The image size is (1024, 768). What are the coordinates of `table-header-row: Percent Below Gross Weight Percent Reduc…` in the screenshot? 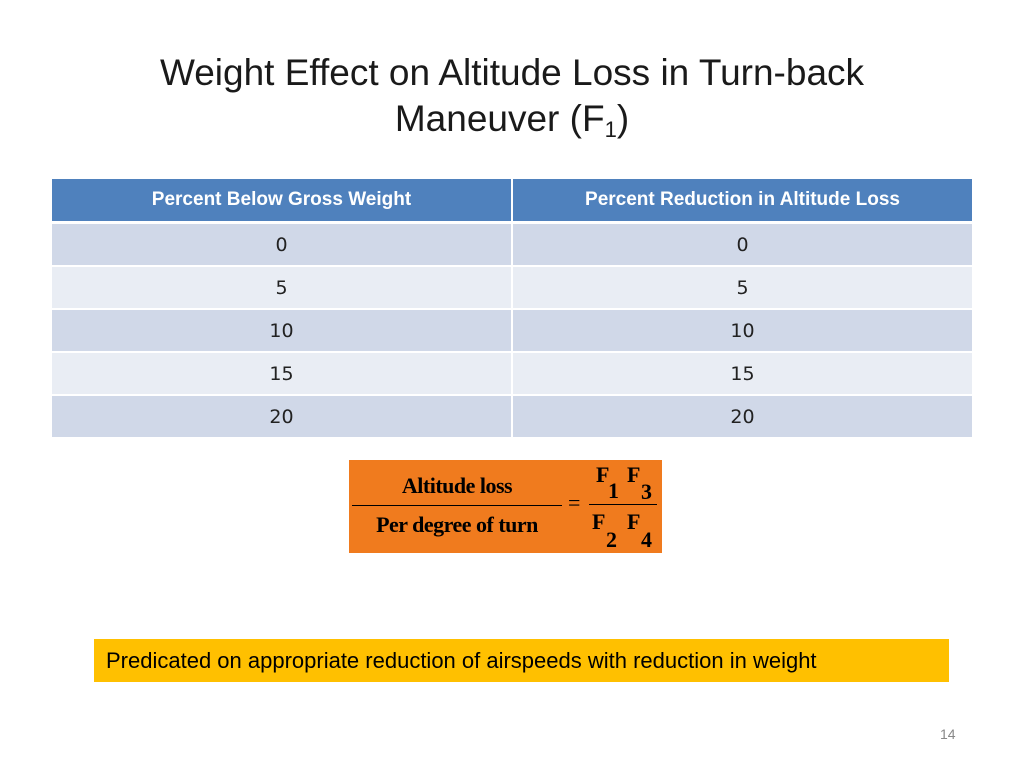 It's located at (512, 201).